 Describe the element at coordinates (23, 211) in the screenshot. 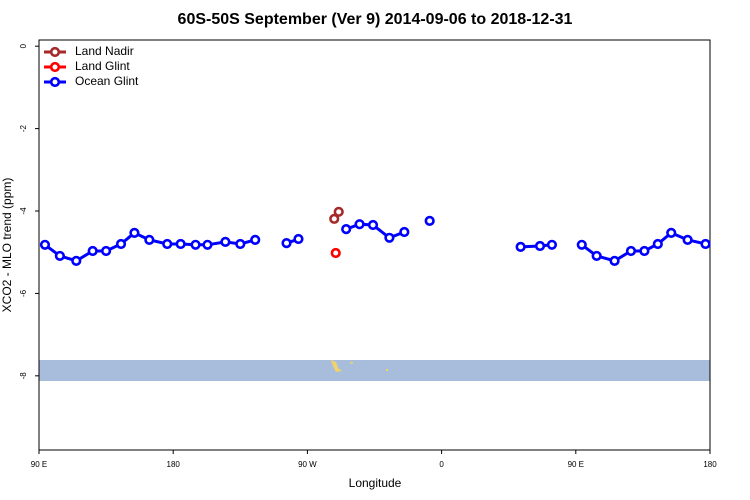

I see `y-tick-label: -4` at that location.